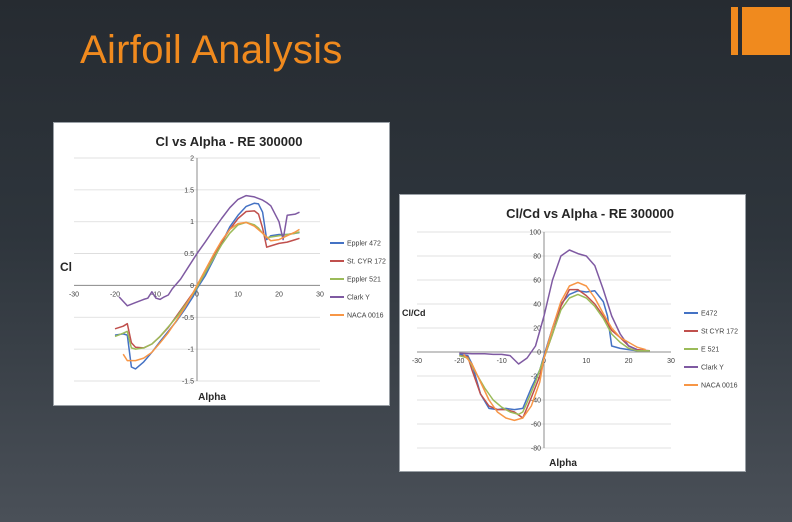 The width and height of the screenshot is (792, 522). Describe the element at coordinates (535, 233) in the screenshot. I see `y-tick-label: 100` at that location.